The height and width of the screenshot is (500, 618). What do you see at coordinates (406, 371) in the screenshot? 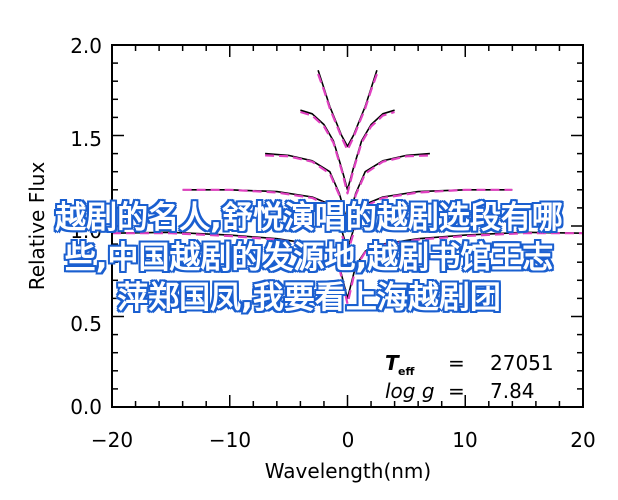
I see `teff-subscript: eff` at bounding box center [406, 371].